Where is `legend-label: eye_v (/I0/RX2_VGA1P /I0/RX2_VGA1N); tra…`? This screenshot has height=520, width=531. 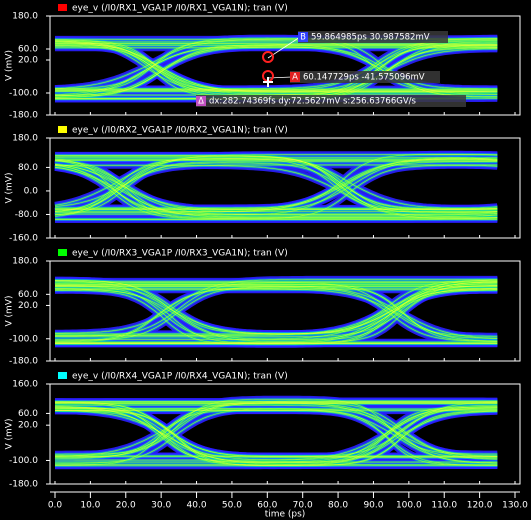
legend-label: eye_v (/I0/RX2_VGA1P /I0/RX2_VGA1N); tra… is located at coordinates (180, 131).